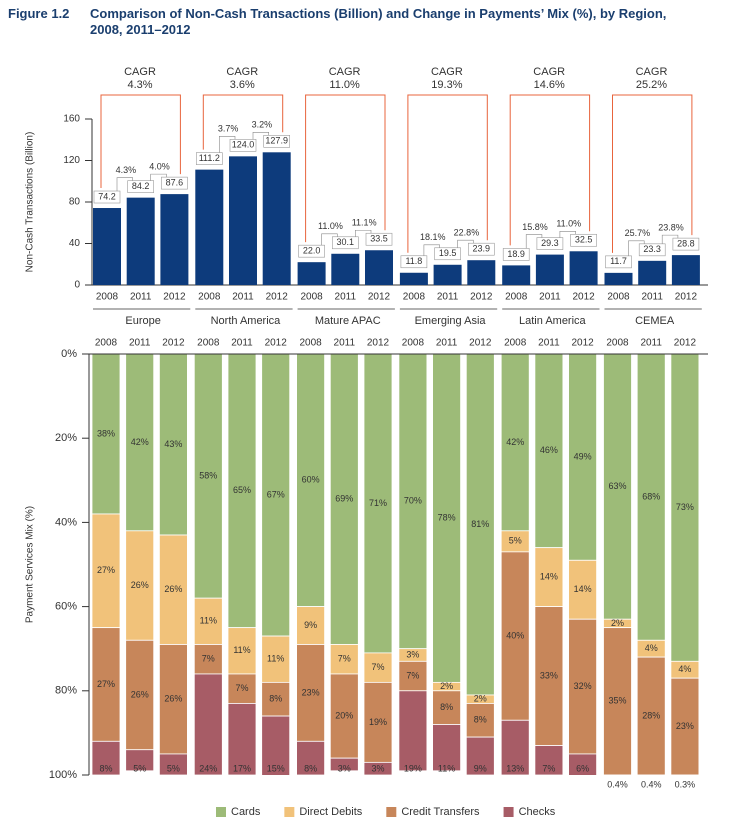 The width and height of the screenshot is (737, 836). I want to click on value-label: 11.7, so click(618, 261).